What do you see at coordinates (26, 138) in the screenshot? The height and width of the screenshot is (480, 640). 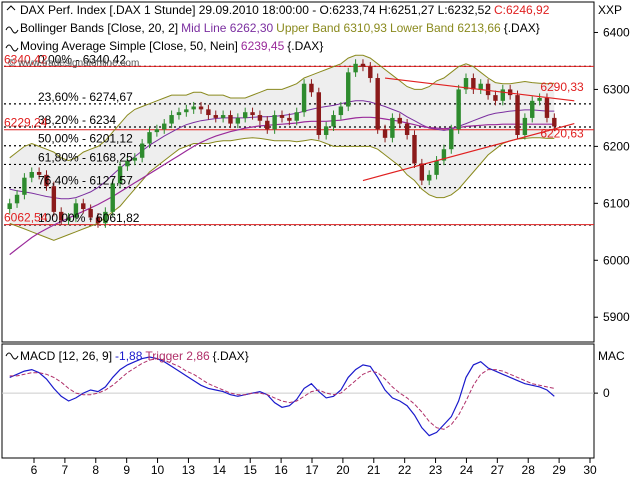 I see `horizontal-line-labels: 6340,42 6229,24 6062,54` at bounding box center [26, 138].